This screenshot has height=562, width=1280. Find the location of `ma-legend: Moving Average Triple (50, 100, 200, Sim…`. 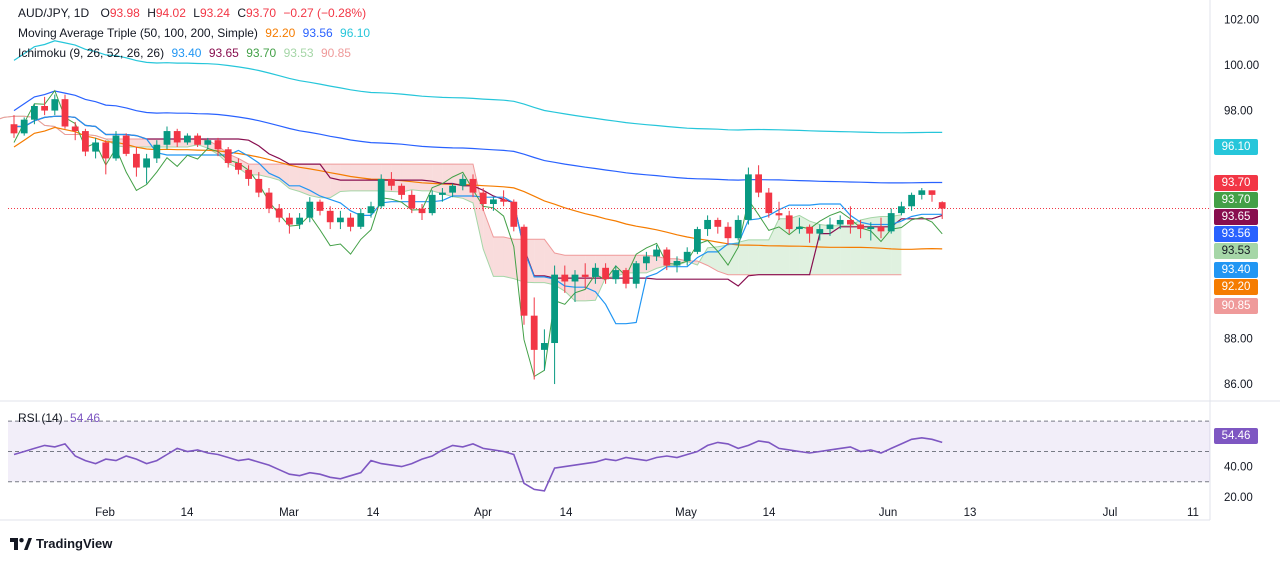

ma-legend: Moving Average Triple (50, 100, 200, Sim… is located at coordinates (196, 33).